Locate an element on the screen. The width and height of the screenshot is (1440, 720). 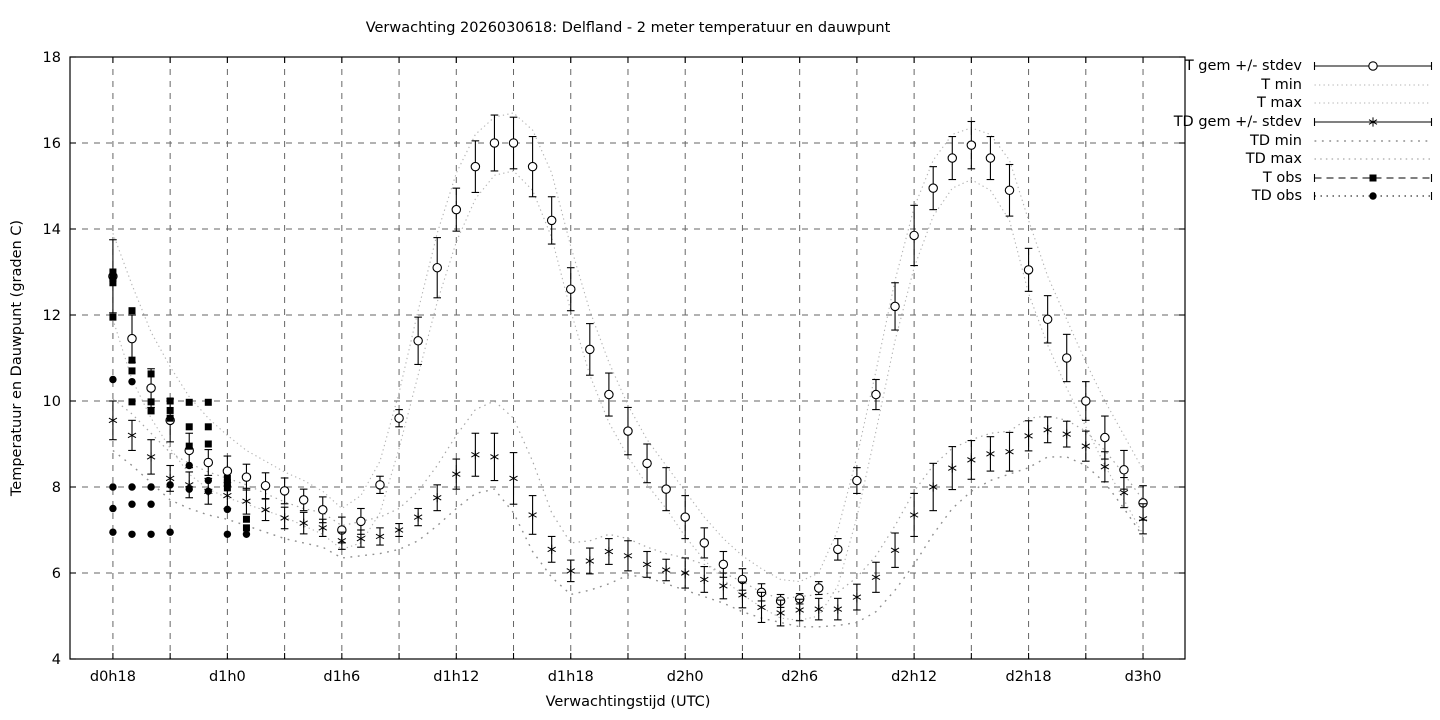
y-tick-label: 14 is located at coordinates (52, 230).